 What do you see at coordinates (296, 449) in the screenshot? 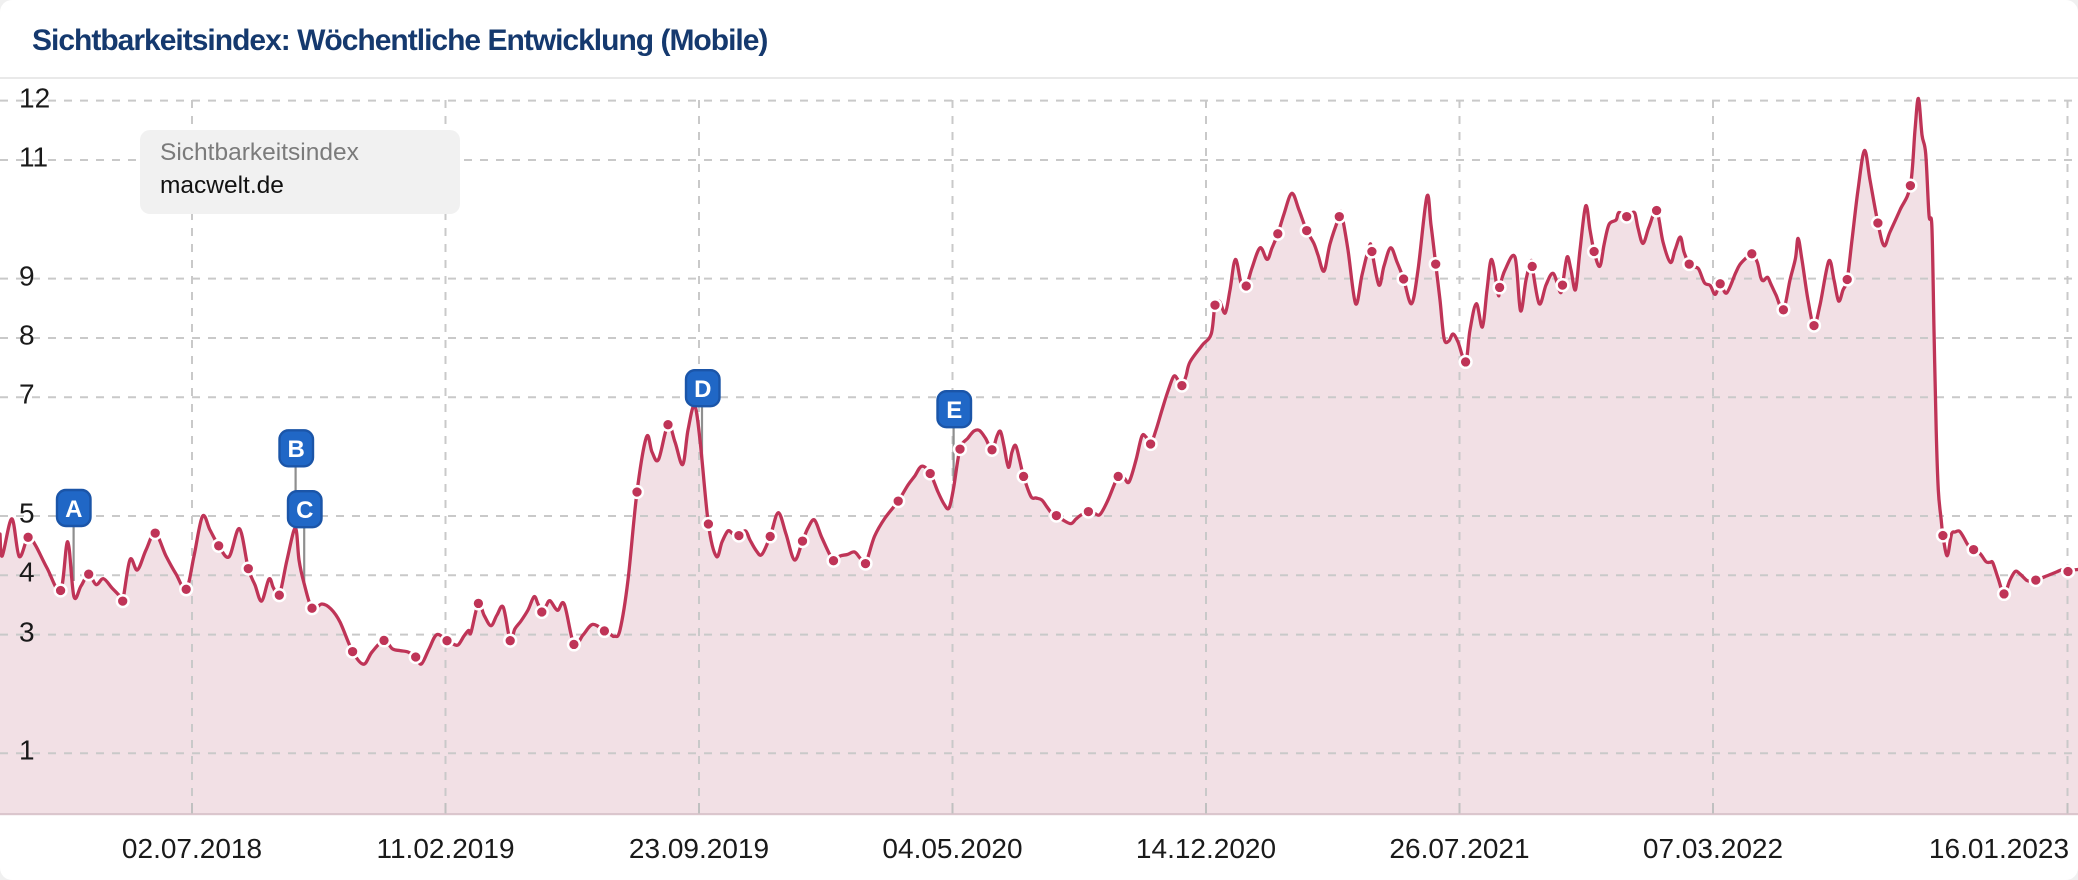
I see `svg-text: B` at bounding box center [296, 449].